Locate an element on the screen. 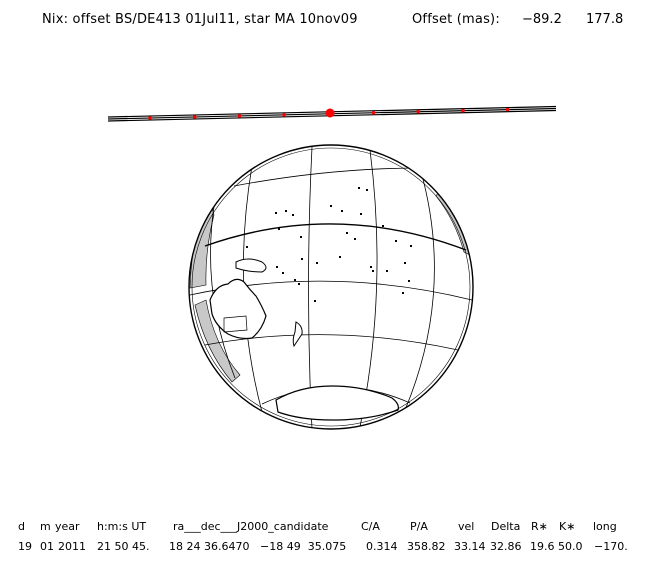 The height and width of the screenshot is (568, 646). header-d: d is located at coordinates (21, 526).